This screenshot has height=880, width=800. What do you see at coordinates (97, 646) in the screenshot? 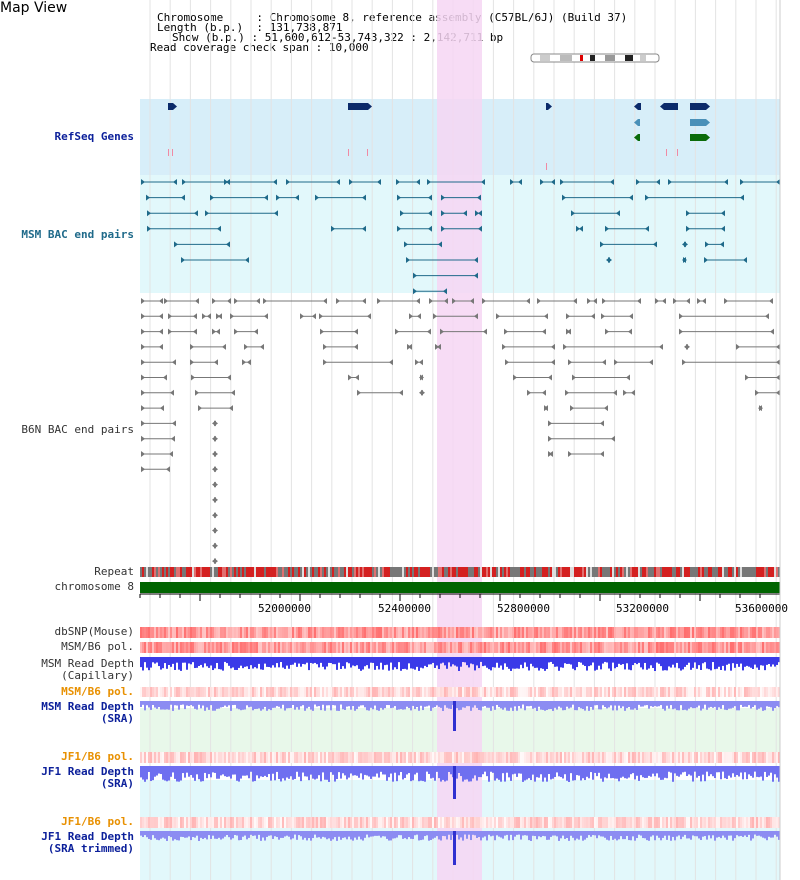
I see `track-label-msm-b6-pol-1: MSM/B6 pol.` at bounding box center [97, 646].